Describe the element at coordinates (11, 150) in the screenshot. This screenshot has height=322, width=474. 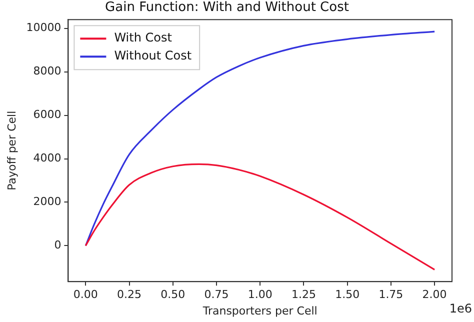
I see `y-axis-title: Payoff per Cell` at that location.